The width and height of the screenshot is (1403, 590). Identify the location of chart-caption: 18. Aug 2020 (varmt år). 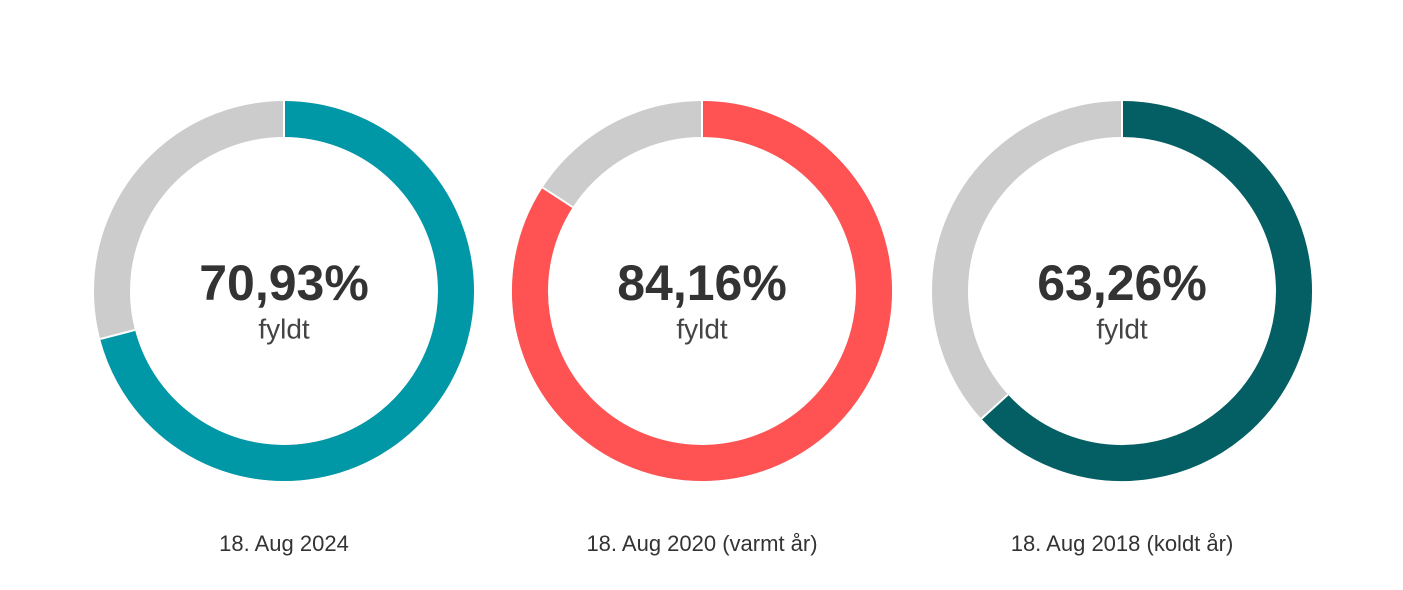
(701, 543).